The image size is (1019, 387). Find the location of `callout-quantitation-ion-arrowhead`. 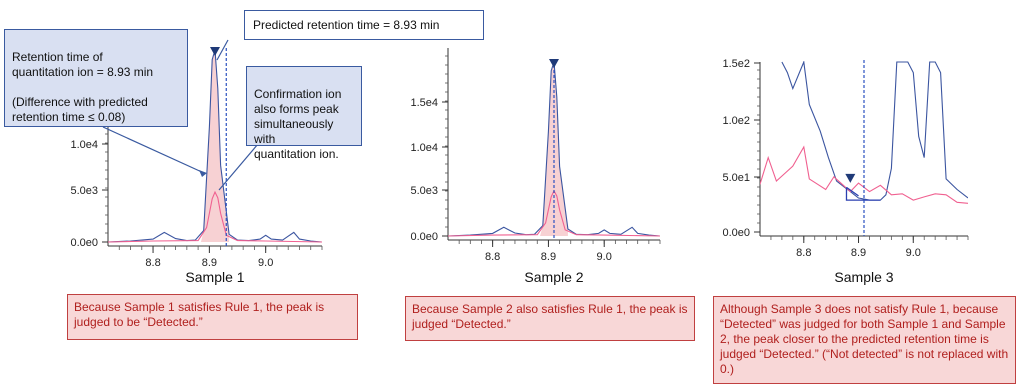

callout-quantitation-ion-arrowhead is located at coordinates (203, 173).